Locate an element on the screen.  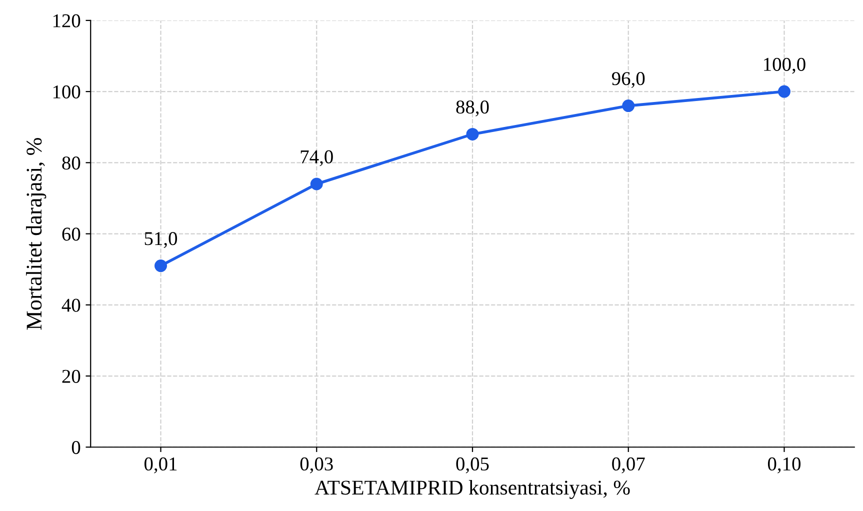
x-axis-title: ATSETAMIPRID konsentratsiyasi, % is located at coordinates (472, 489).